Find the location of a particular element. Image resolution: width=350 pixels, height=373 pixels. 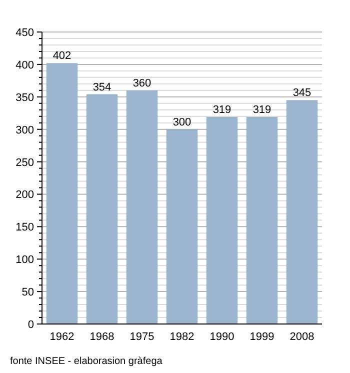

x-tick-label: 1982 is located at coordinates (182, 337).